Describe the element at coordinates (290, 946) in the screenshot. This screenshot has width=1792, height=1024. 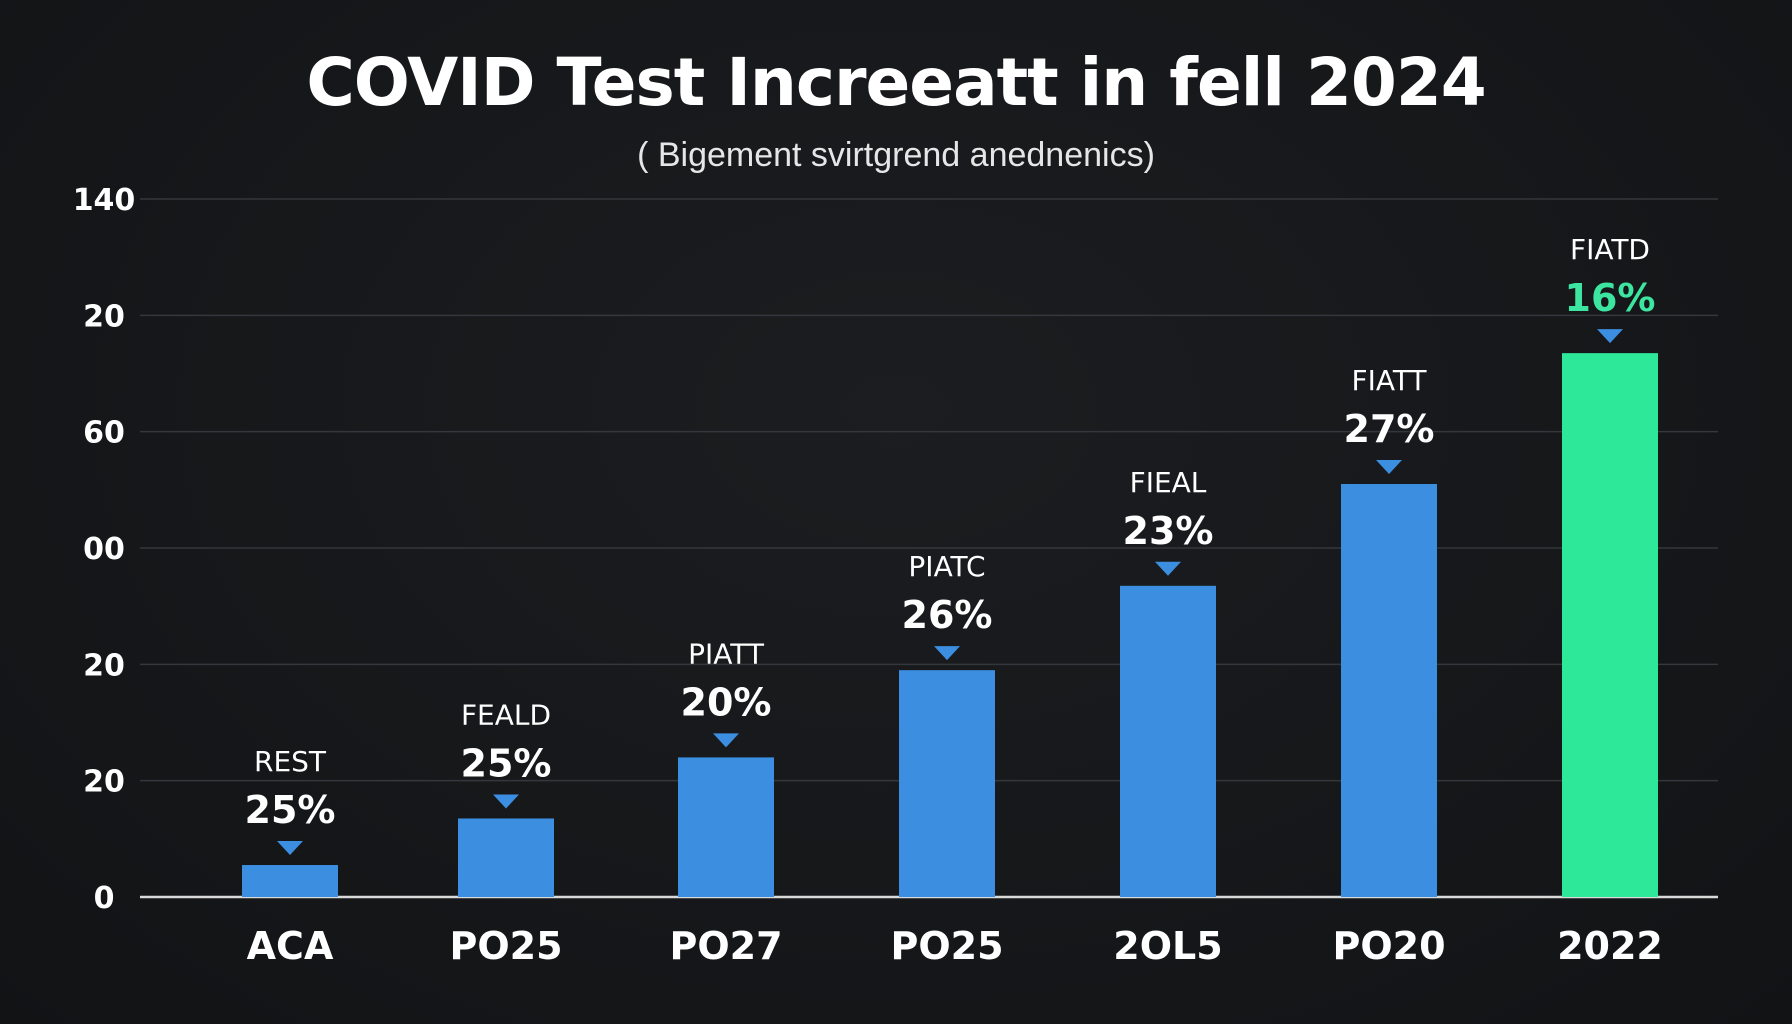
I see `x-category-label: ACA` at that location.